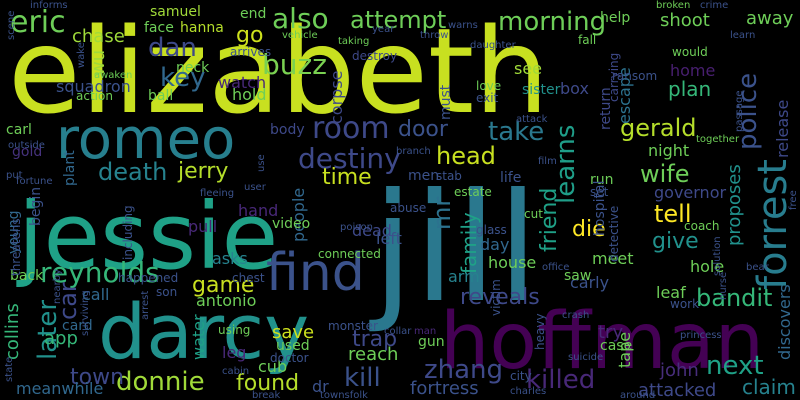 The width and height of the screenshot is (800, 400). What do you see at coordinates (784, 322) in the screenshot?
I see `word-discovers: discovers` at bounding box center [784, 322].